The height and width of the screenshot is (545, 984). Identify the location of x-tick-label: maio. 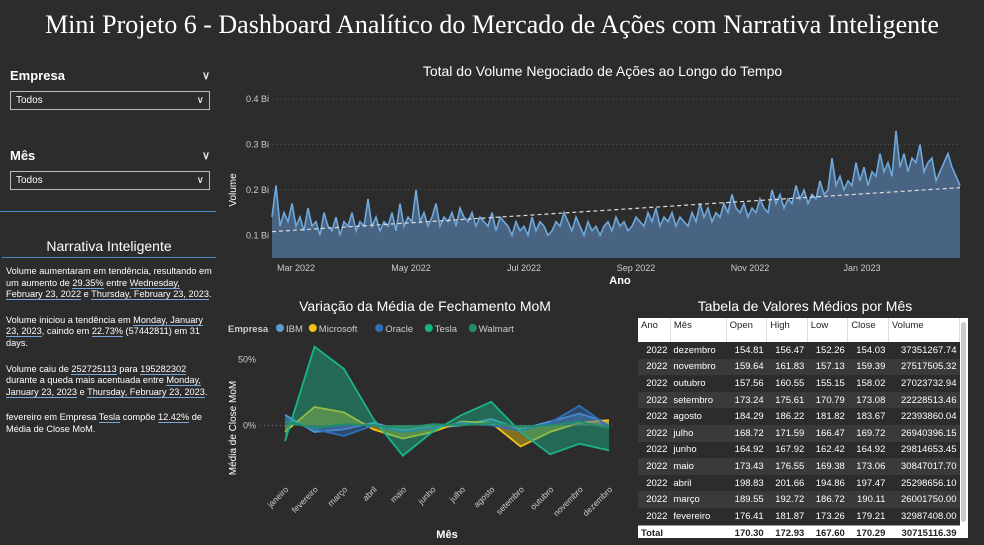
(398, 494).